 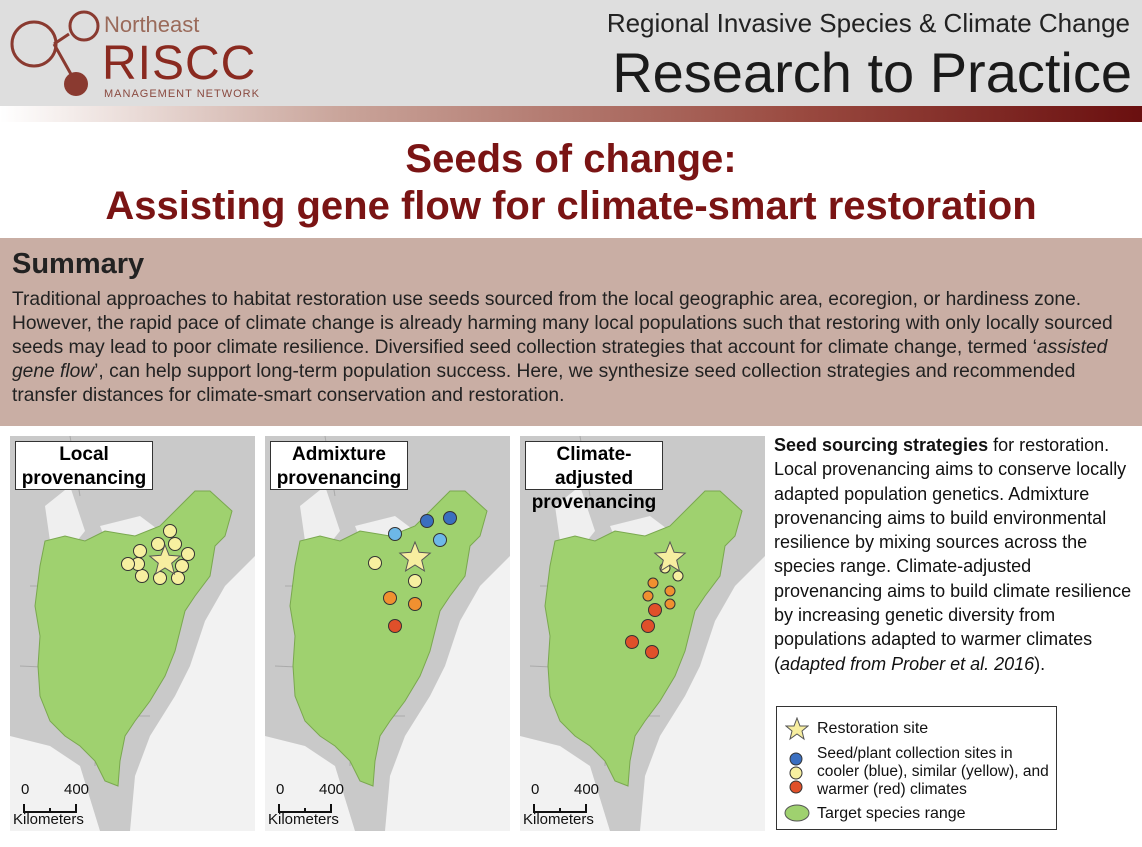 I want to click on org-name: RISCC, so click(x=179, y=63).